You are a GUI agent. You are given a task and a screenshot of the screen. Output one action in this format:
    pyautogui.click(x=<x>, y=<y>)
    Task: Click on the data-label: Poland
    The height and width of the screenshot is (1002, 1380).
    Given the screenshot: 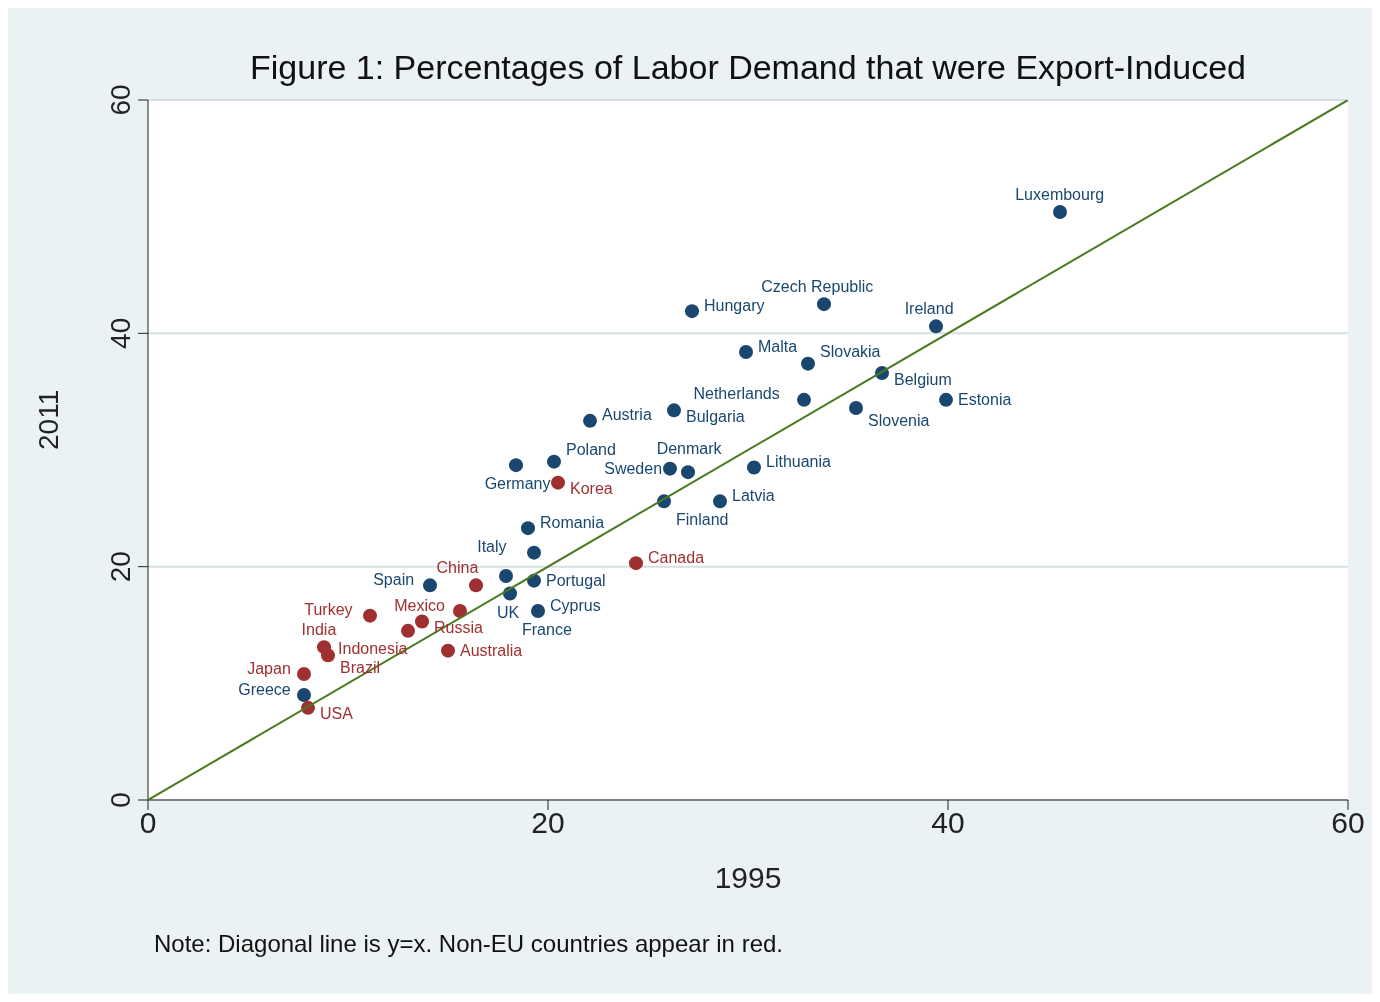 What is the action you would take?
    pyautogui.click(x=591, y=450)
    